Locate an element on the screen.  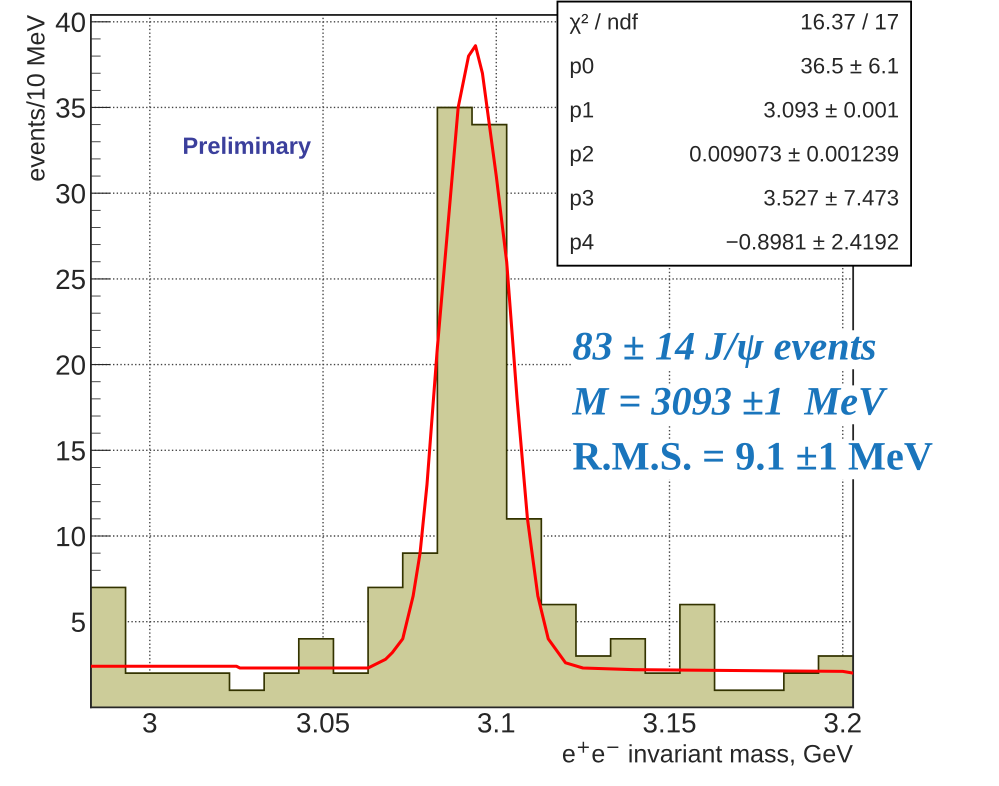
annotation: Preliminary is located at coordinates (247, 147).